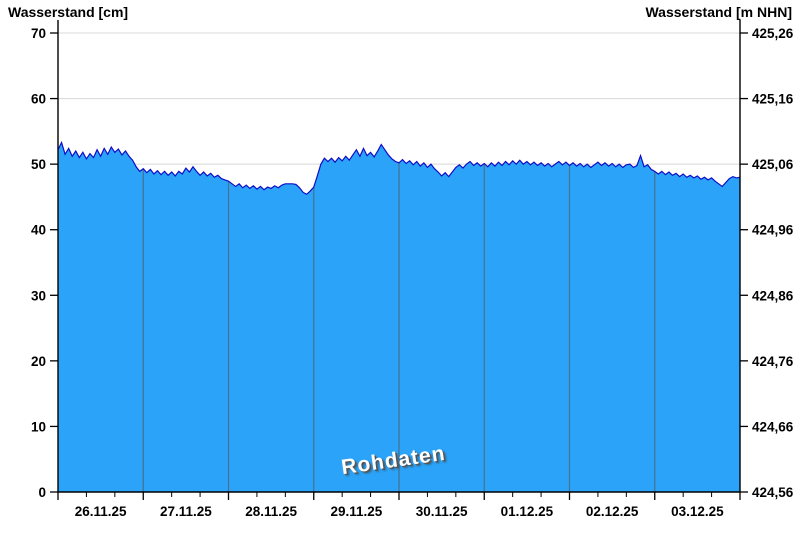 This screenshot has height=550, width=800. What do you see at coordinates (399, 168) in the screenshot?
I see `water-level-line` at bounding box center [399, 168].